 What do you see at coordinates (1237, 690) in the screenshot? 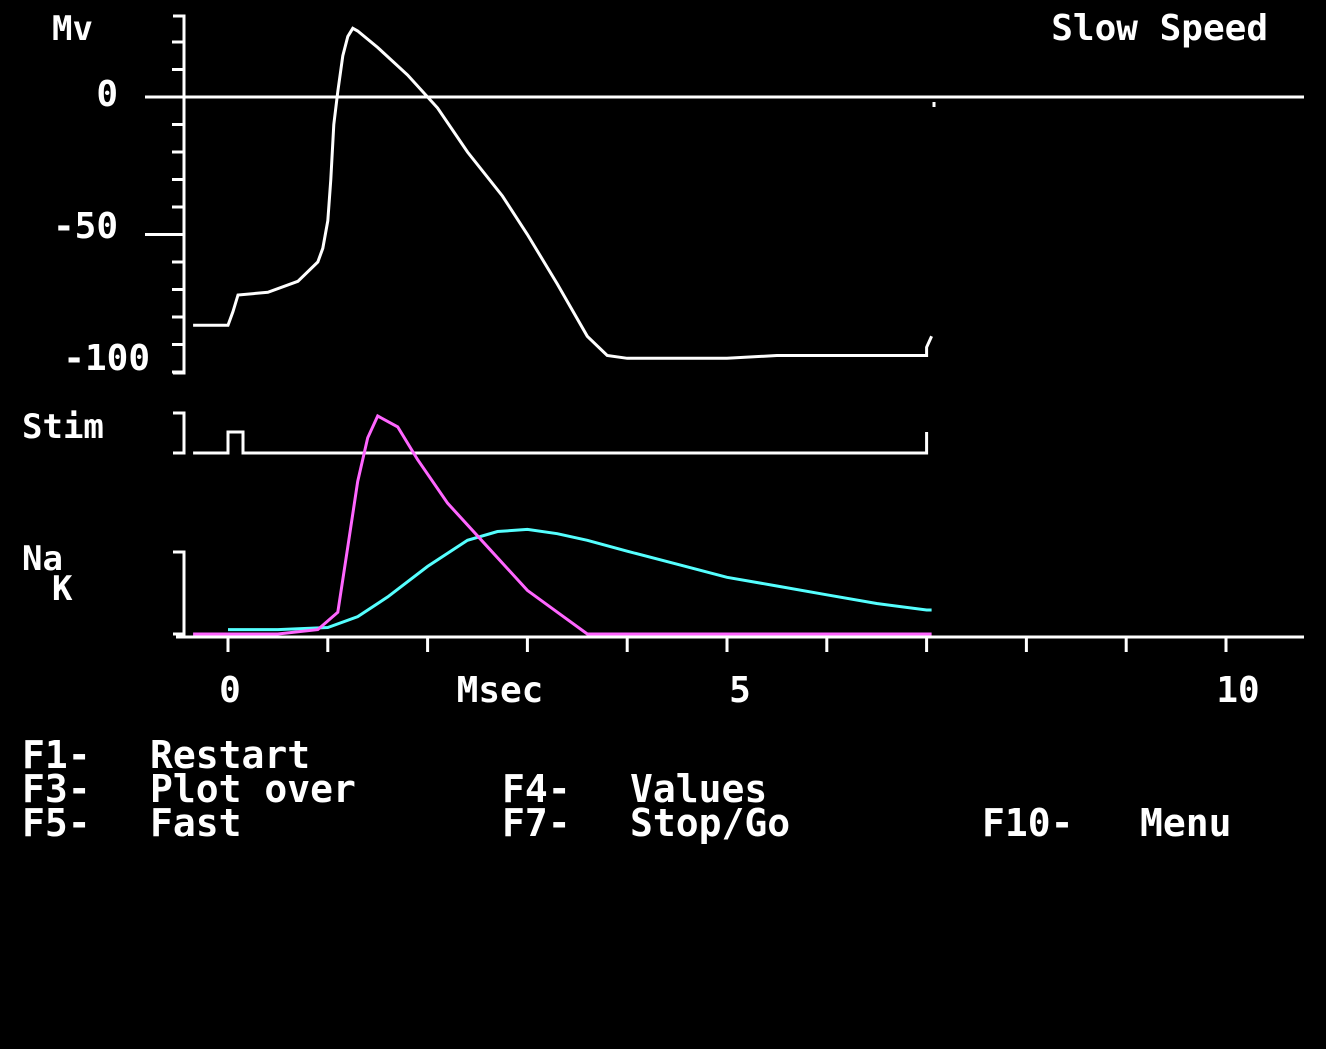
I see `time-tick-10: 10` at bounding box center [1237, 690].